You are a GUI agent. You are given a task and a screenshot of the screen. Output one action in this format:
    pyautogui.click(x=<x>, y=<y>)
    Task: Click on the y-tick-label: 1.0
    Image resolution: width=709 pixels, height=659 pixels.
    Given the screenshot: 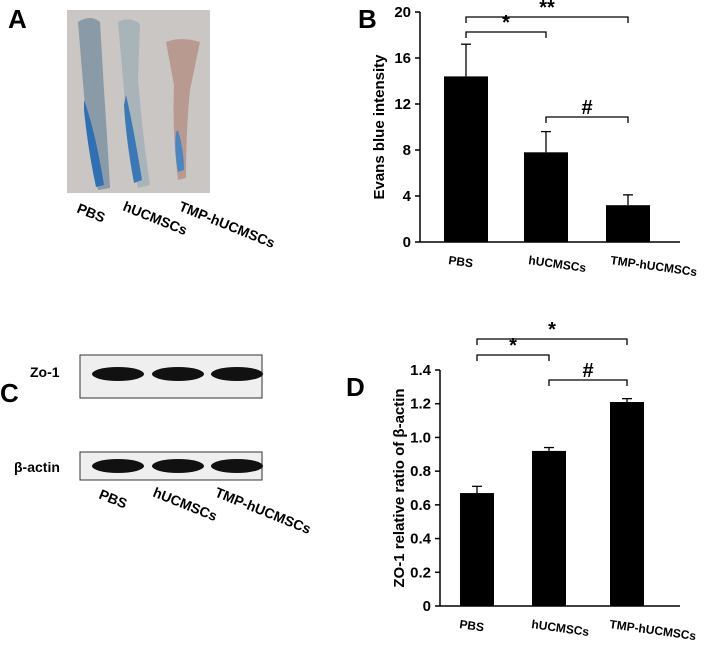 What is the action you would take?
    pyautogui.click(x=420, y=437)
    